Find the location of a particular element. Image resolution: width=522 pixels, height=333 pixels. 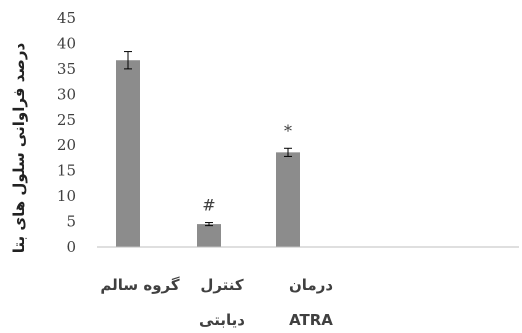

y-tick-label: 5 is located at coordinates (71, 222).